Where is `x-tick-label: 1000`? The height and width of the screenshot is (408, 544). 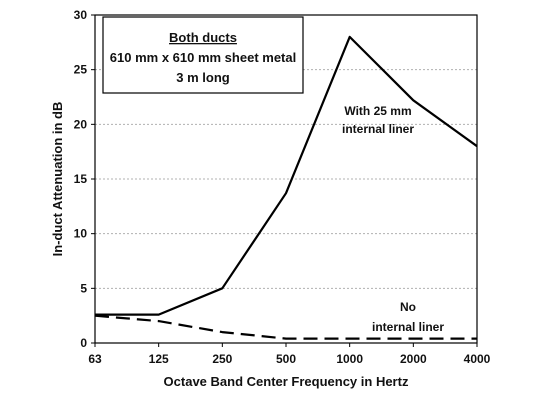 x-tick-label: 1000 is located at coordinates (349, 359).